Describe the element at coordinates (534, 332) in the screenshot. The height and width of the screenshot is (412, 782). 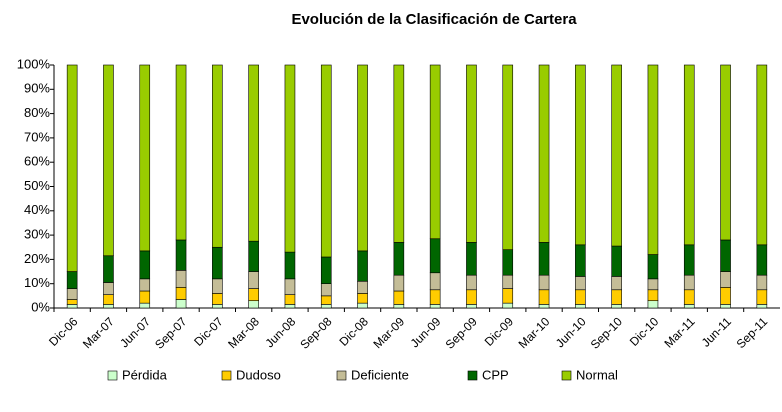
I see `x-tick-label: Mar-10` at that location.